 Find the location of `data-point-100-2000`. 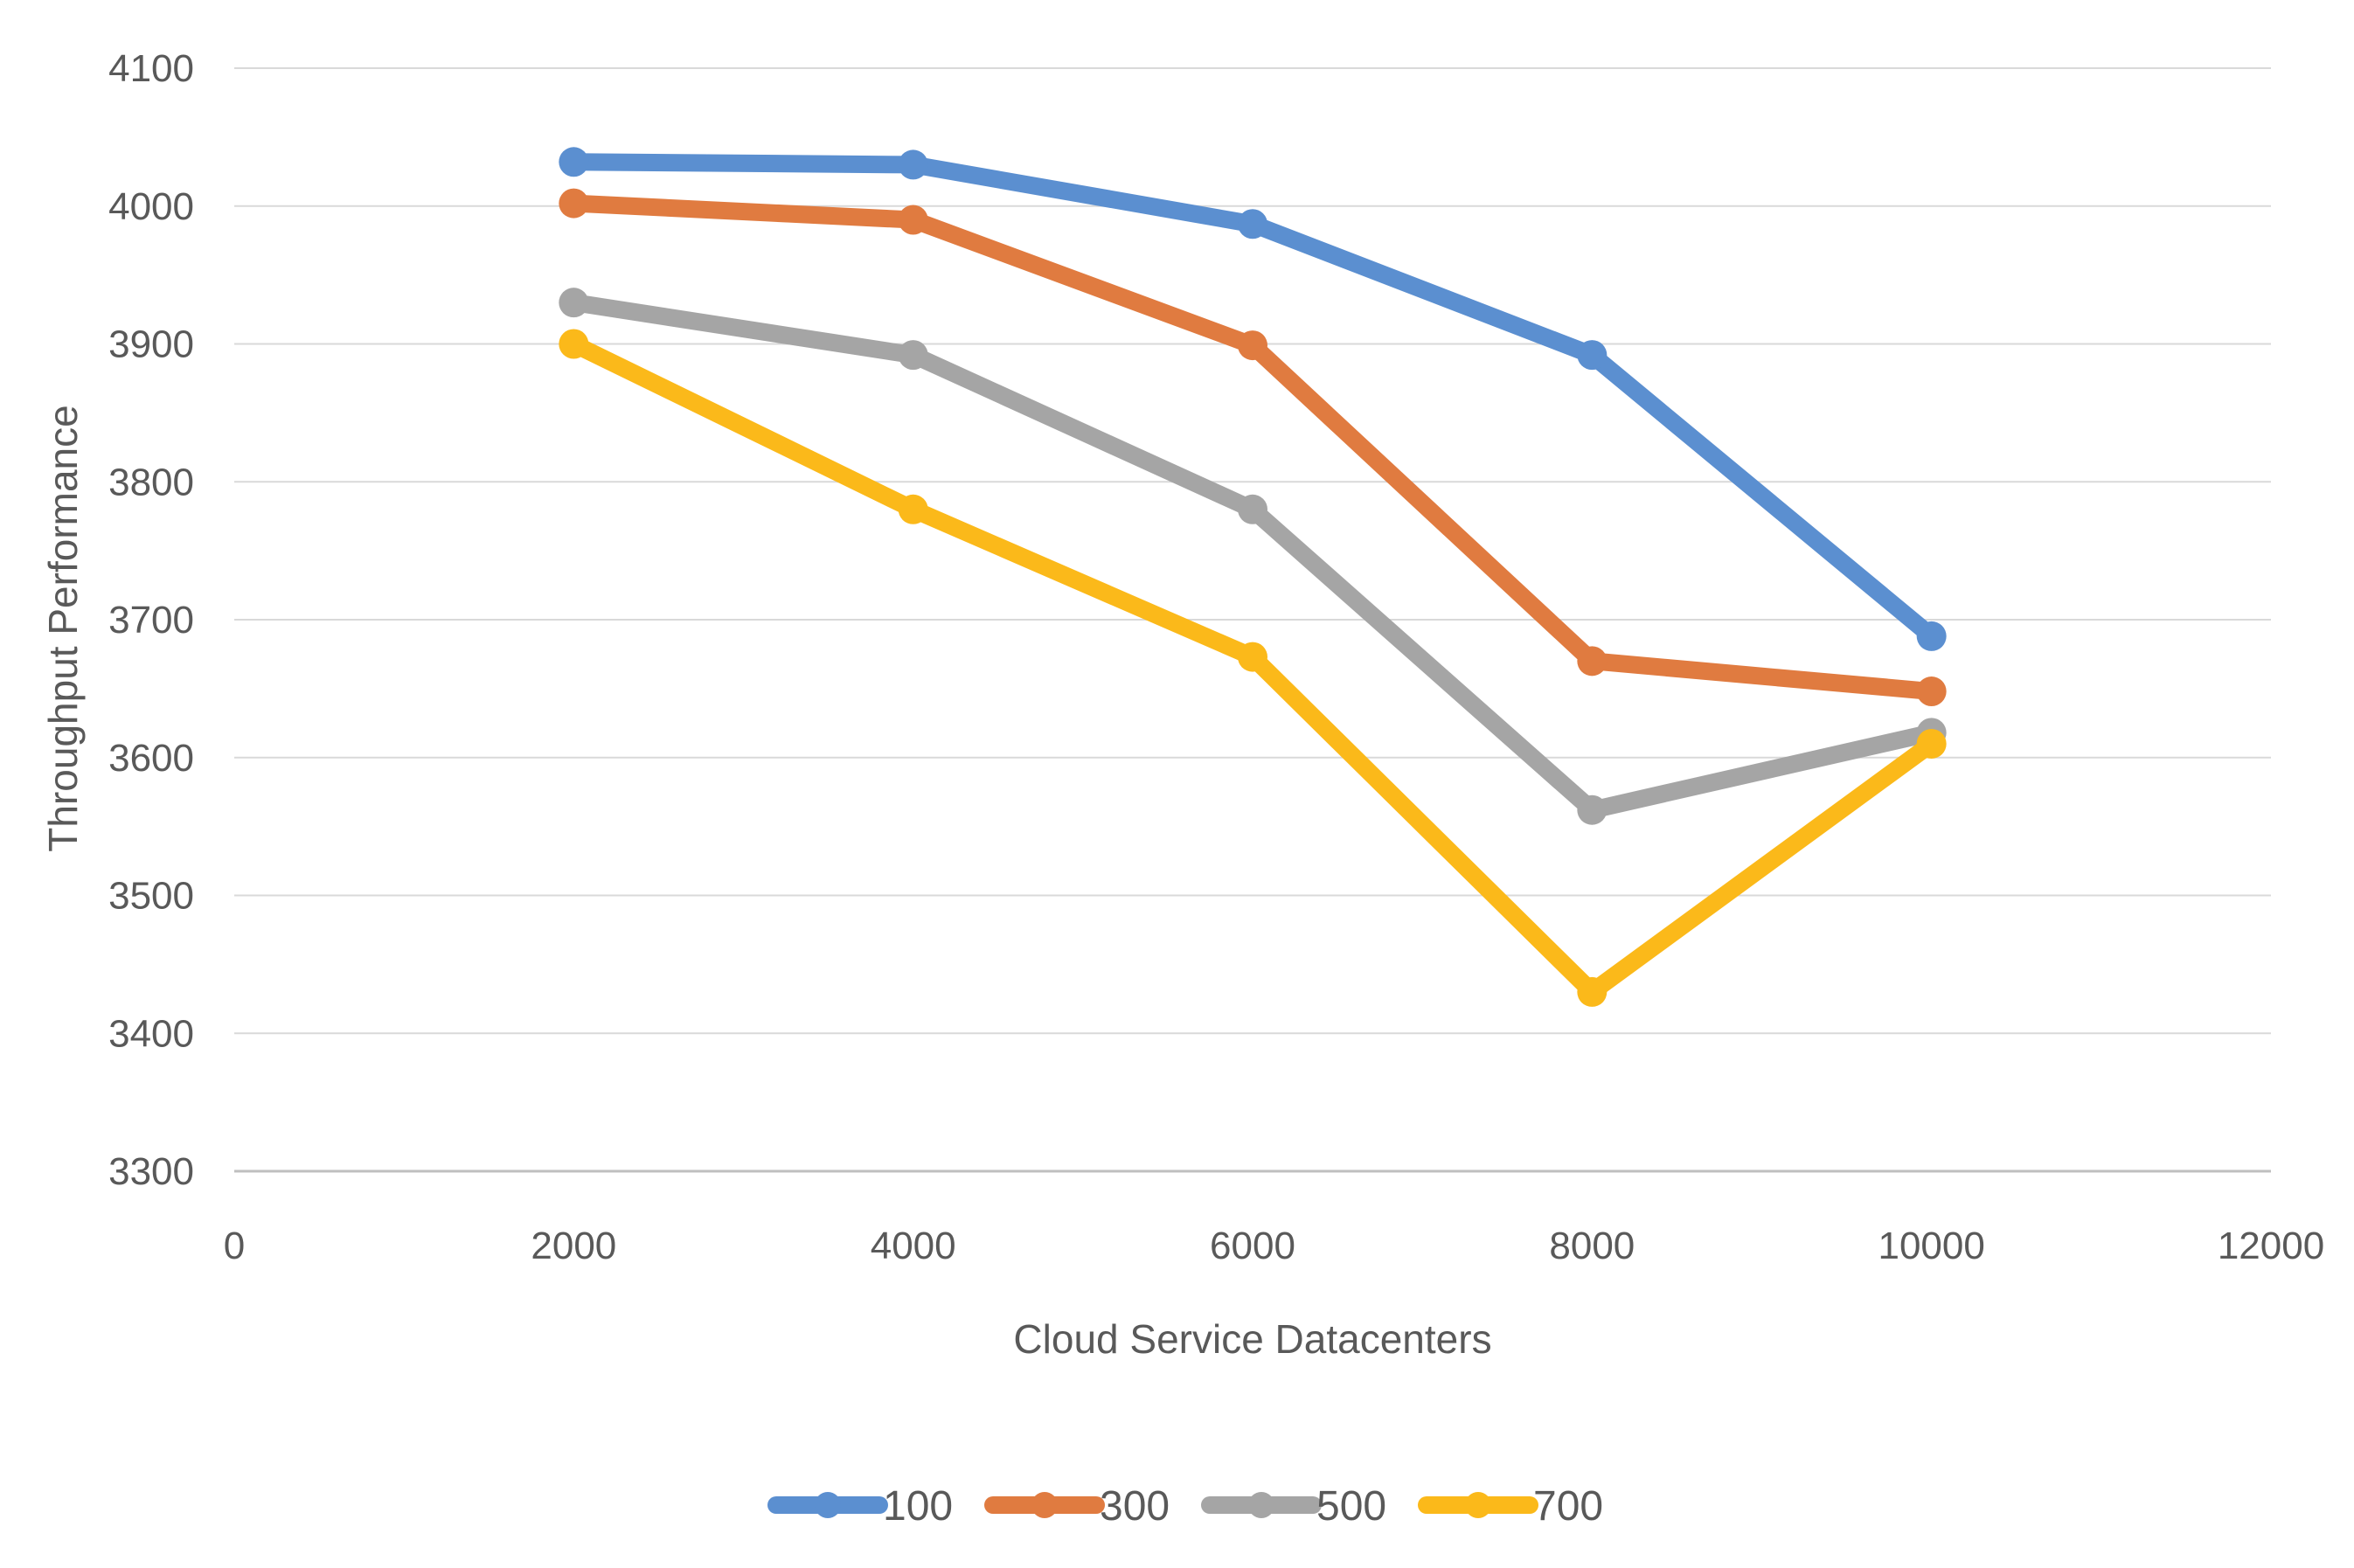

data-point-100-2000 is located at coordinates (574, 162).